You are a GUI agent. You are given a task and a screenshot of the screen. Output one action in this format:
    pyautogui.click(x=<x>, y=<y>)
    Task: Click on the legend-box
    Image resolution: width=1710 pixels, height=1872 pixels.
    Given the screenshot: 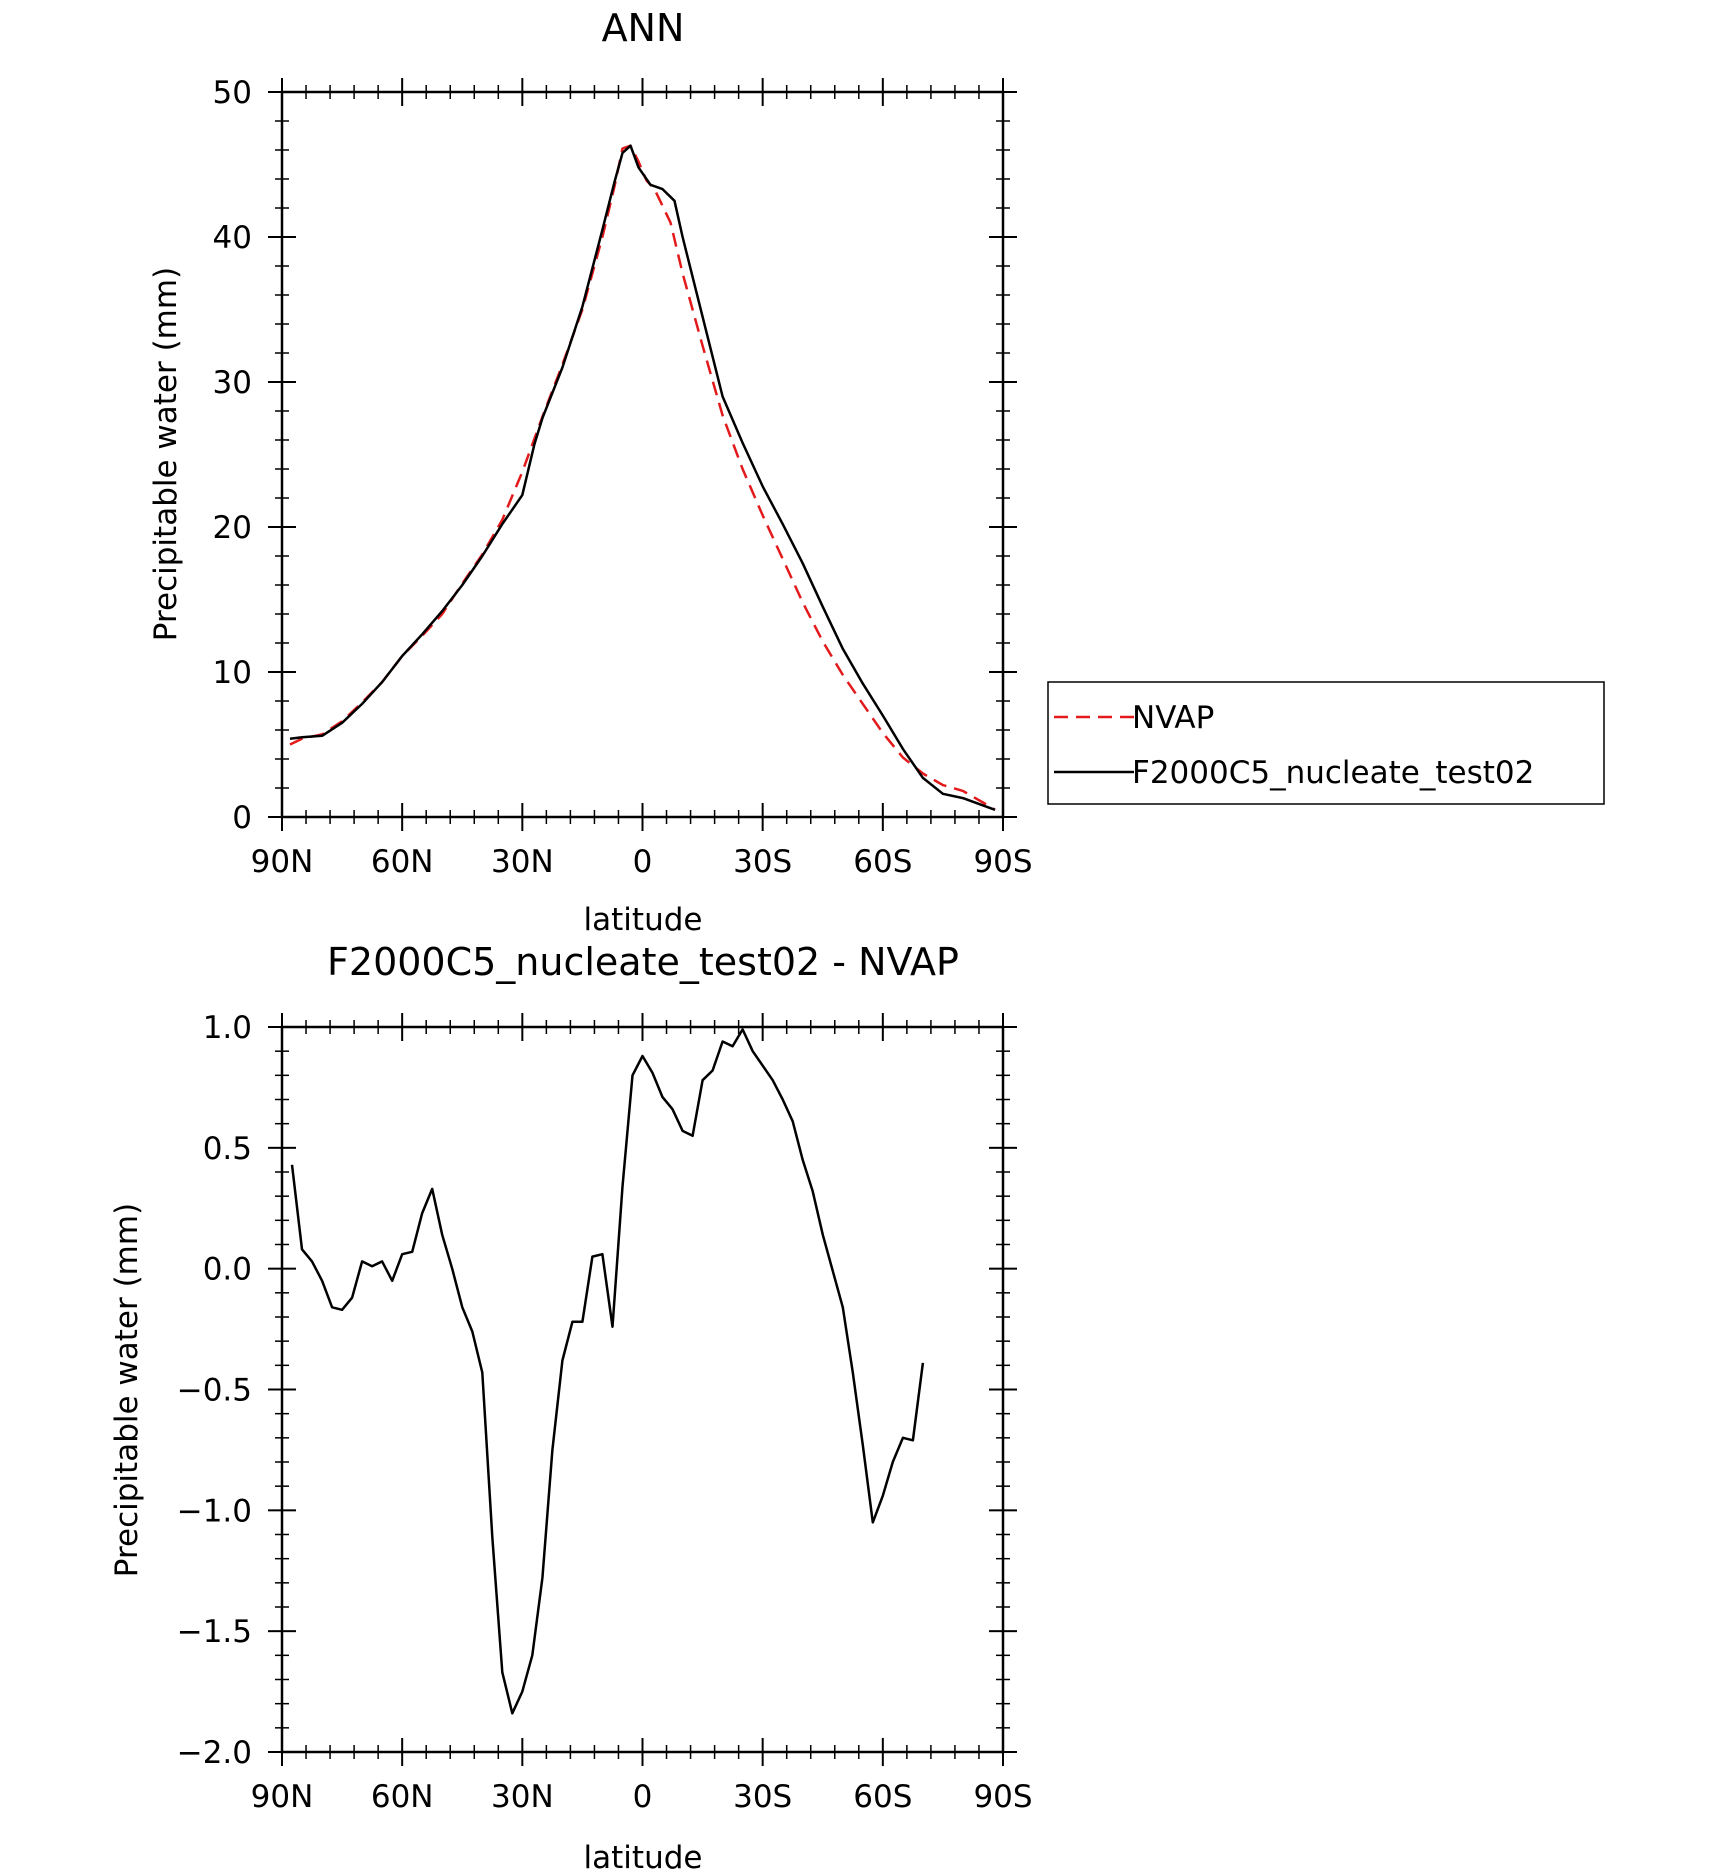 What is the action you would take?
    pyautogui.click(x=1326, y=743)
    